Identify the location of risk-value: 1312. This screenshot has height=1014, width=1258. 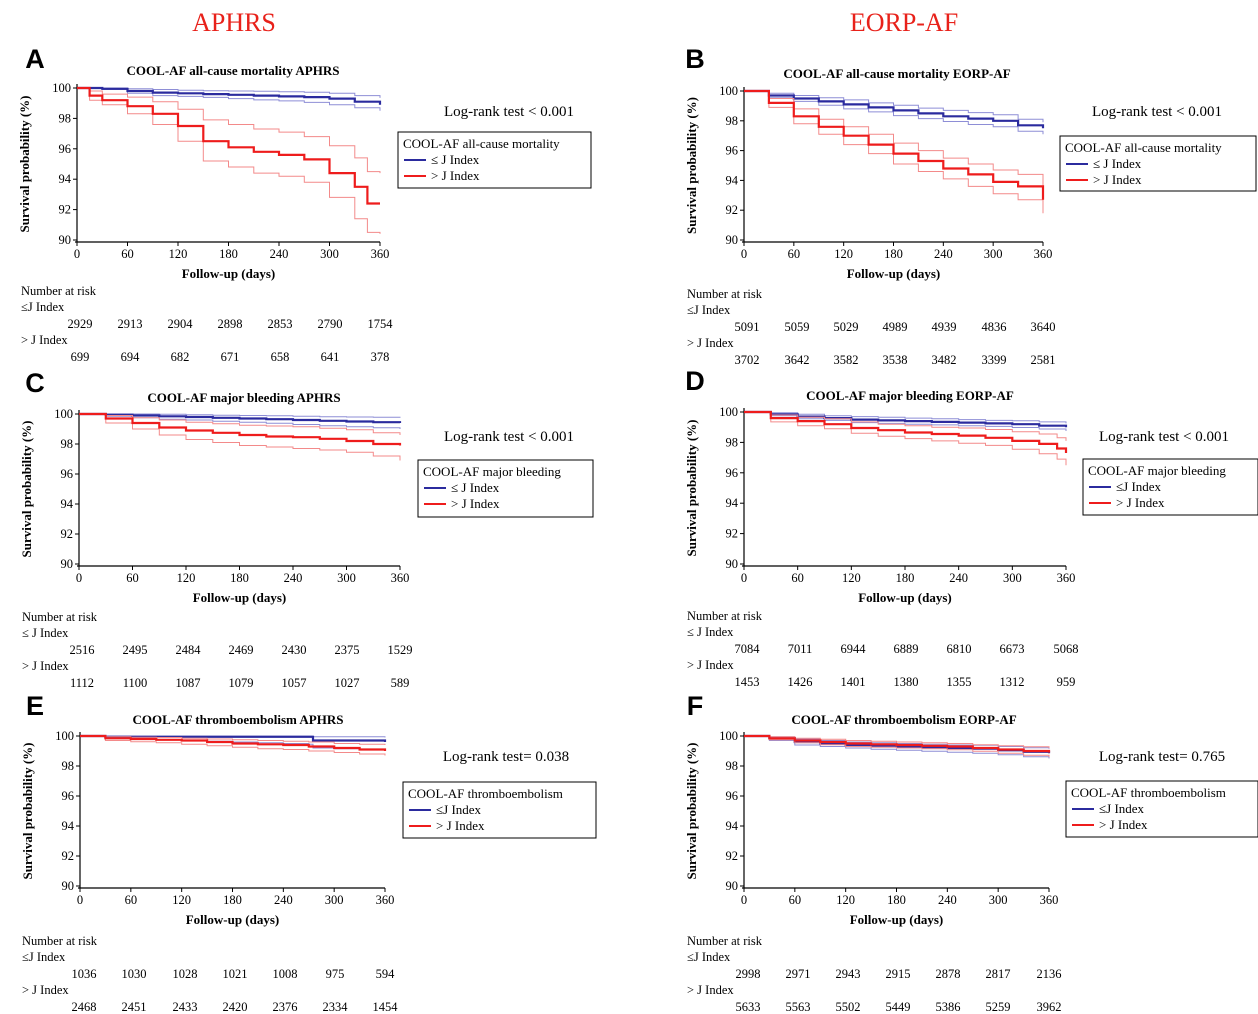
(1012, 682).